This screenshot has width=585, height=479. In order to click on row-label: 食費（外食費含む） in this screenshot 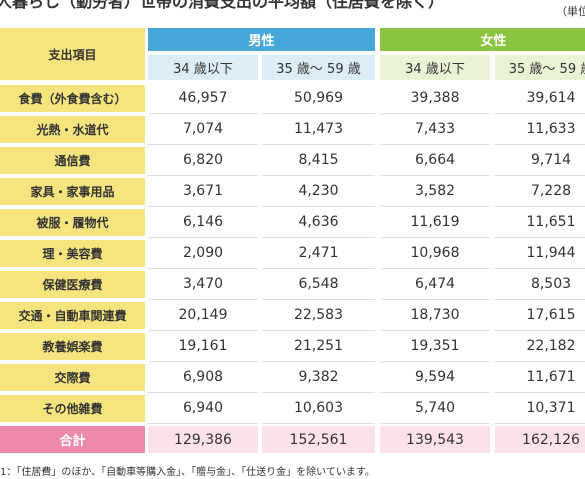, I will do `click(72, 98)`.